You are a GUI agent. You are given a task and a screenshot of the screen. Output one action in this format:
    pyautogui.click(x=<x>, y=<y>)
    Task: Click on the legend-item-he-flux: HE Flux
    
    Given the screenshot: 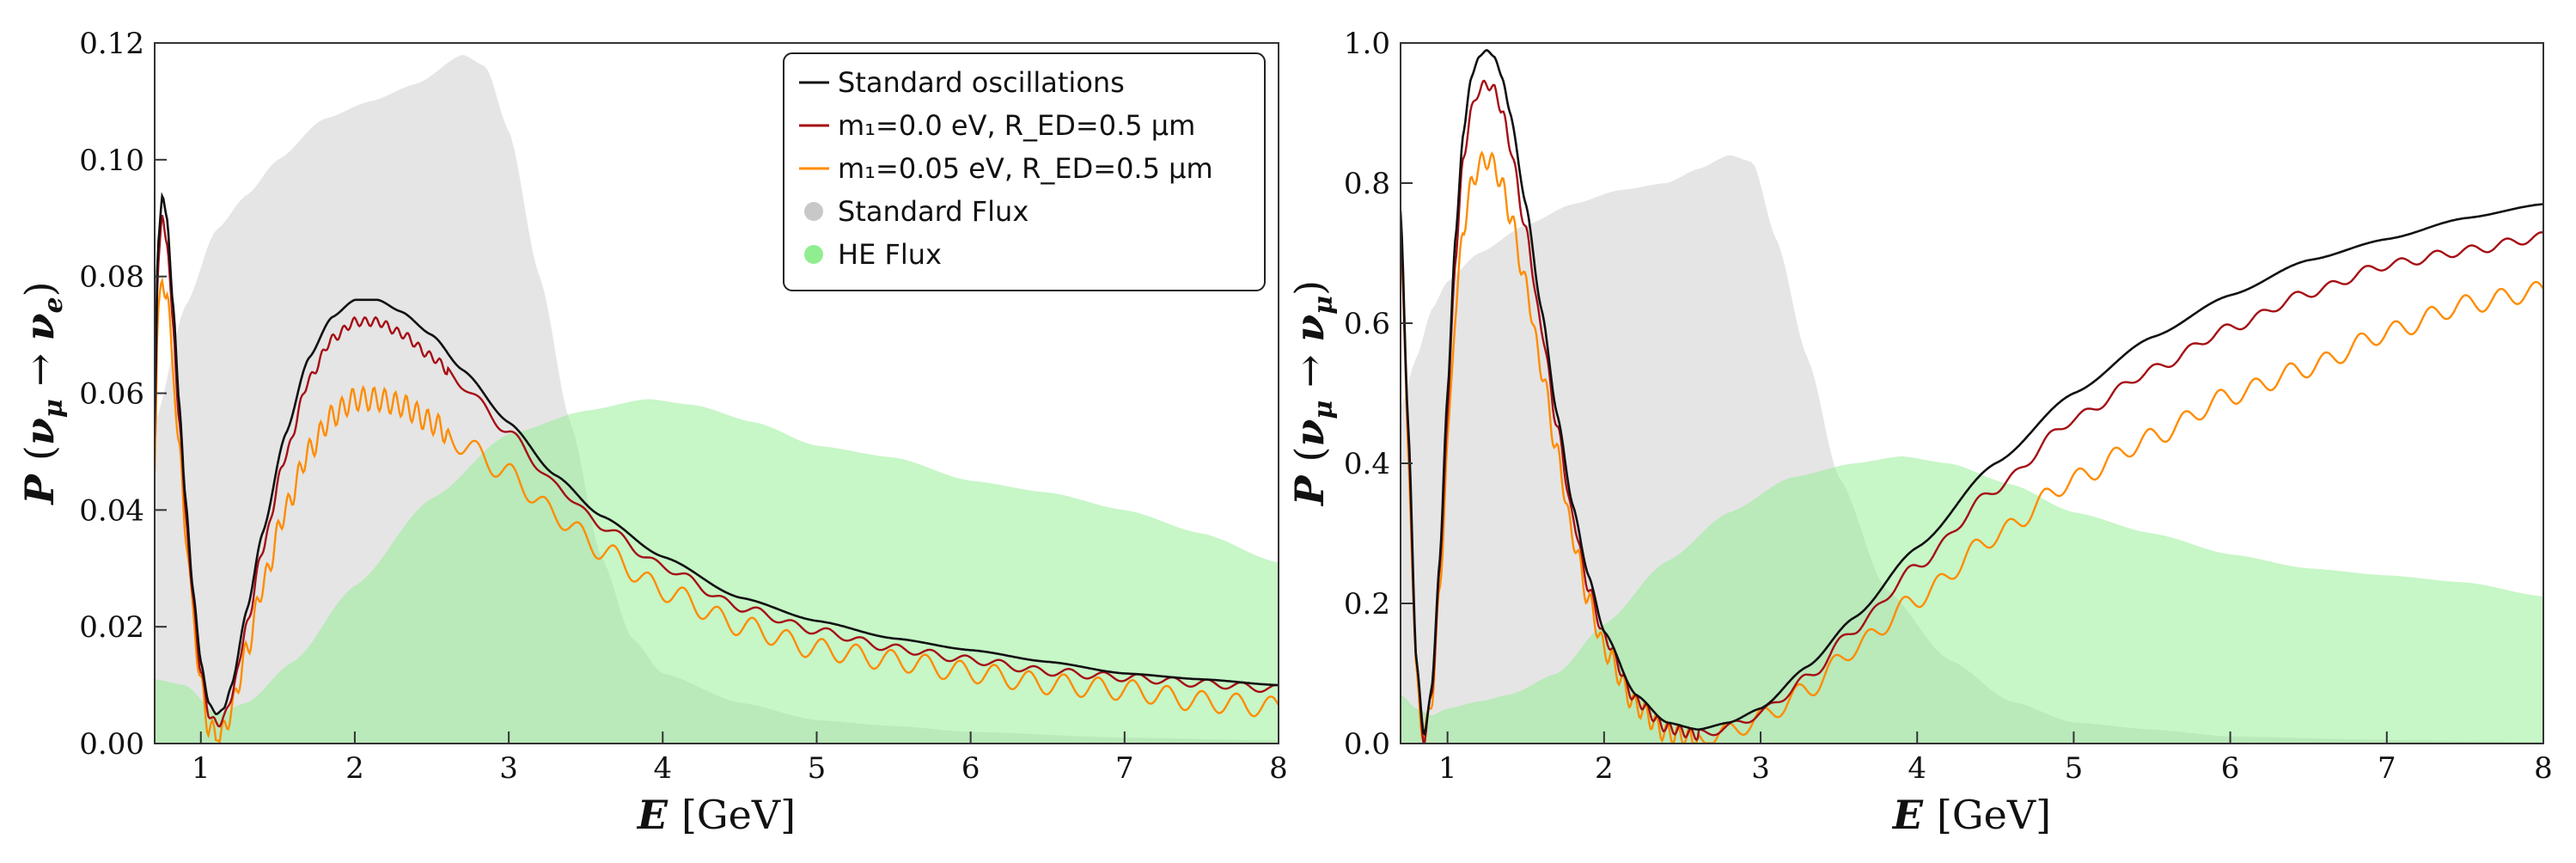 What is the action you would take?
    pyautogui.click(x=873, y=254)
    